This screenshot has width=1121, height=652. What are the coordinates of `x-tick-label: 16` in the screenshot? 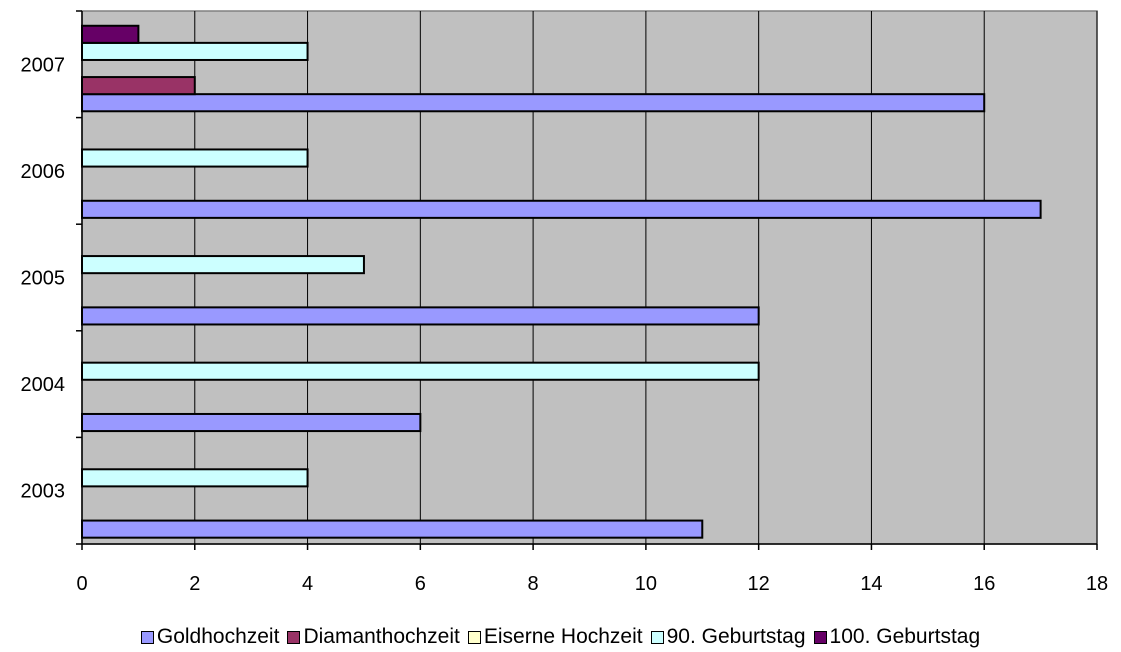 It's located at (984, 584).